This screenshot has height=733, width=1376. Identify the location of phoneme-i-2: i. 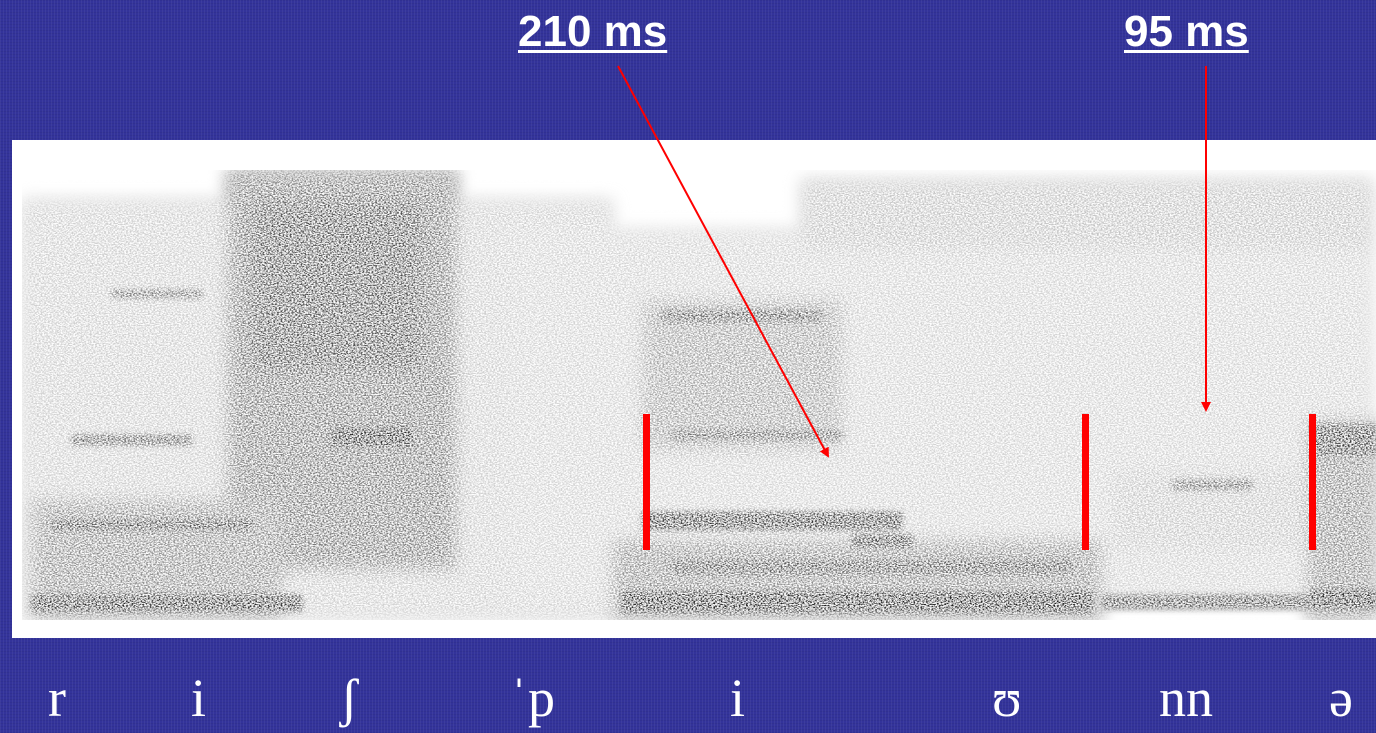
(738, 698).